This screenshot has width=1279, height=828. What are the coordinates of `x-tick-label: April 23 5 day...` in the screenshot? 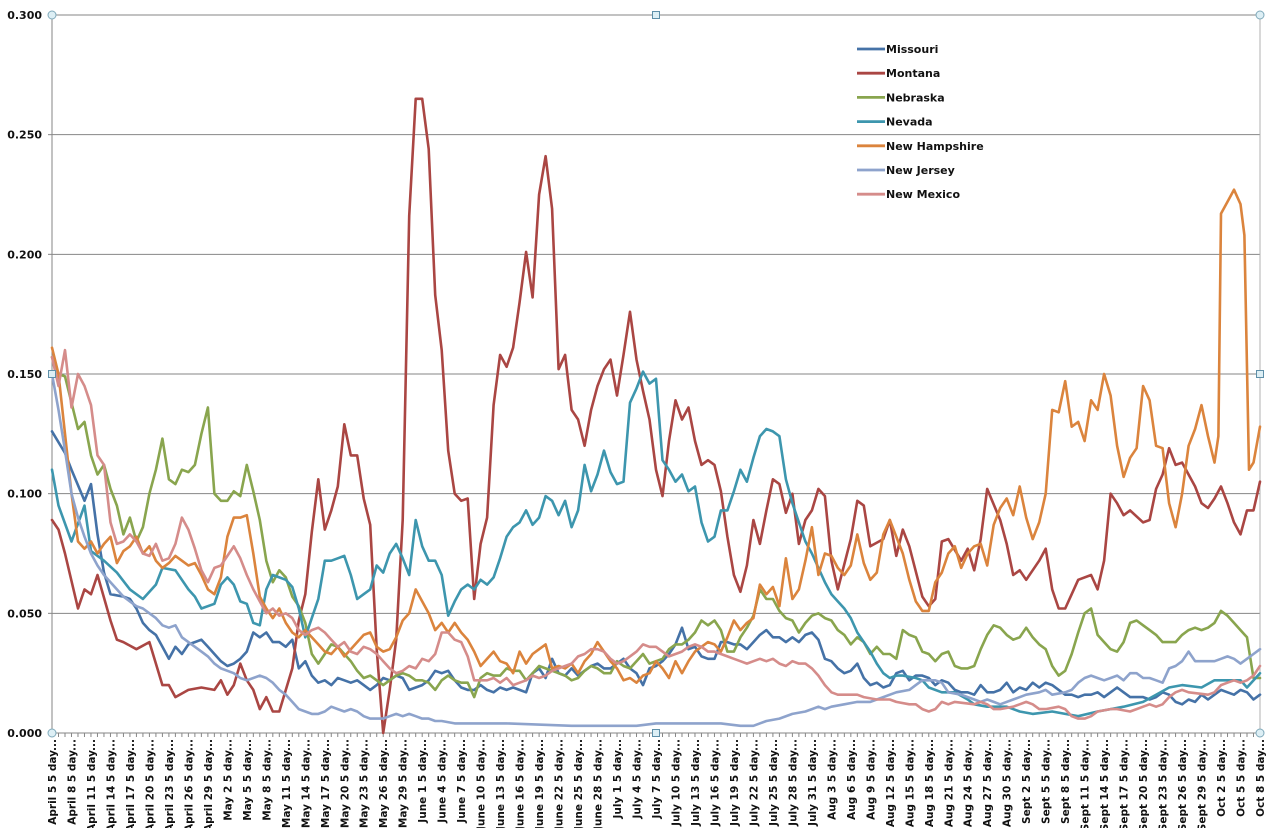 It's located at (170, 783).